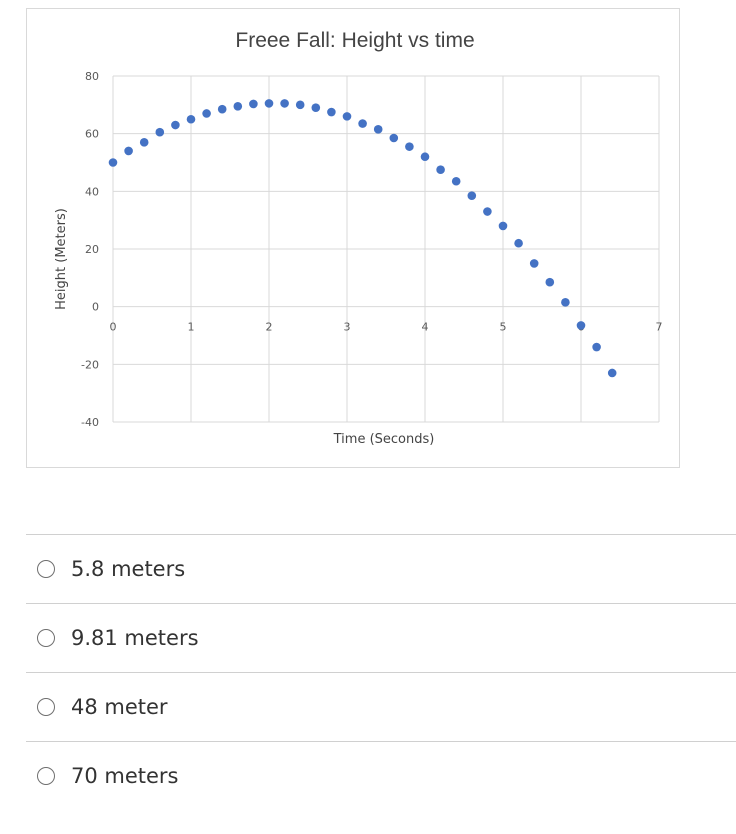 Image resolution: width=736 pixels, height=834 pixels. Describe the element at coordinates (92, 249) in the screenshot. I see `y-tick-label: 20` at that location.